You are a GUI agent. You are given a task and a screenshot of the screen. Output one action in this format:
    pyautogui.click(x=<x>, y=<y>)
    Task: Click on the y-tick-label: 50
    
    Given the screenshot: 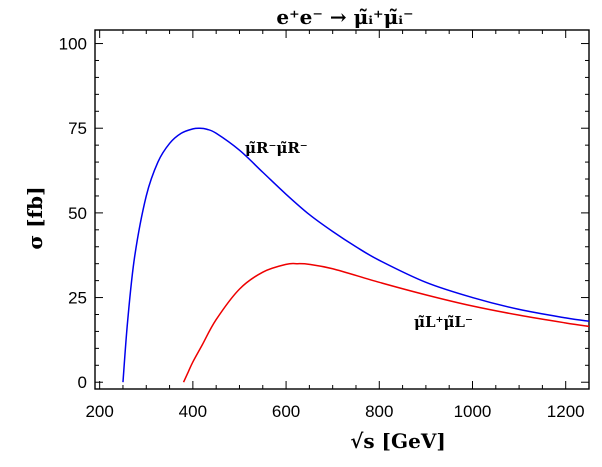 What is the action you would take?
    pyautogui.click(x=77, y=213)
    